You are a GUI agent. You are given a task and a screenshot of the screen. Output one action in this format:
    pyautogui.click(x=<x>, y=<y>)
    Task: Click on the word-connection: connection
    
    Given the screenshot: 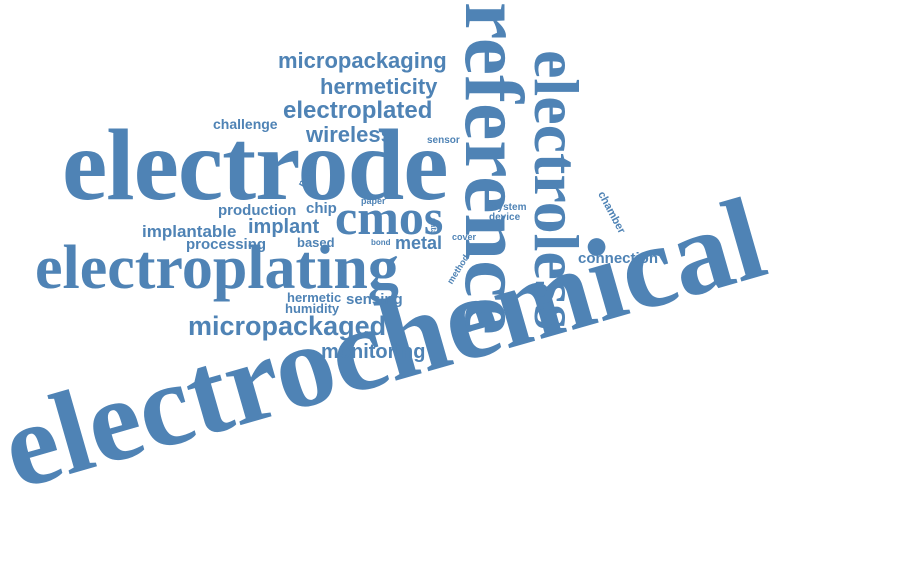 What is the action you would take?
    pyautogui.click(x=618, y=258)
    